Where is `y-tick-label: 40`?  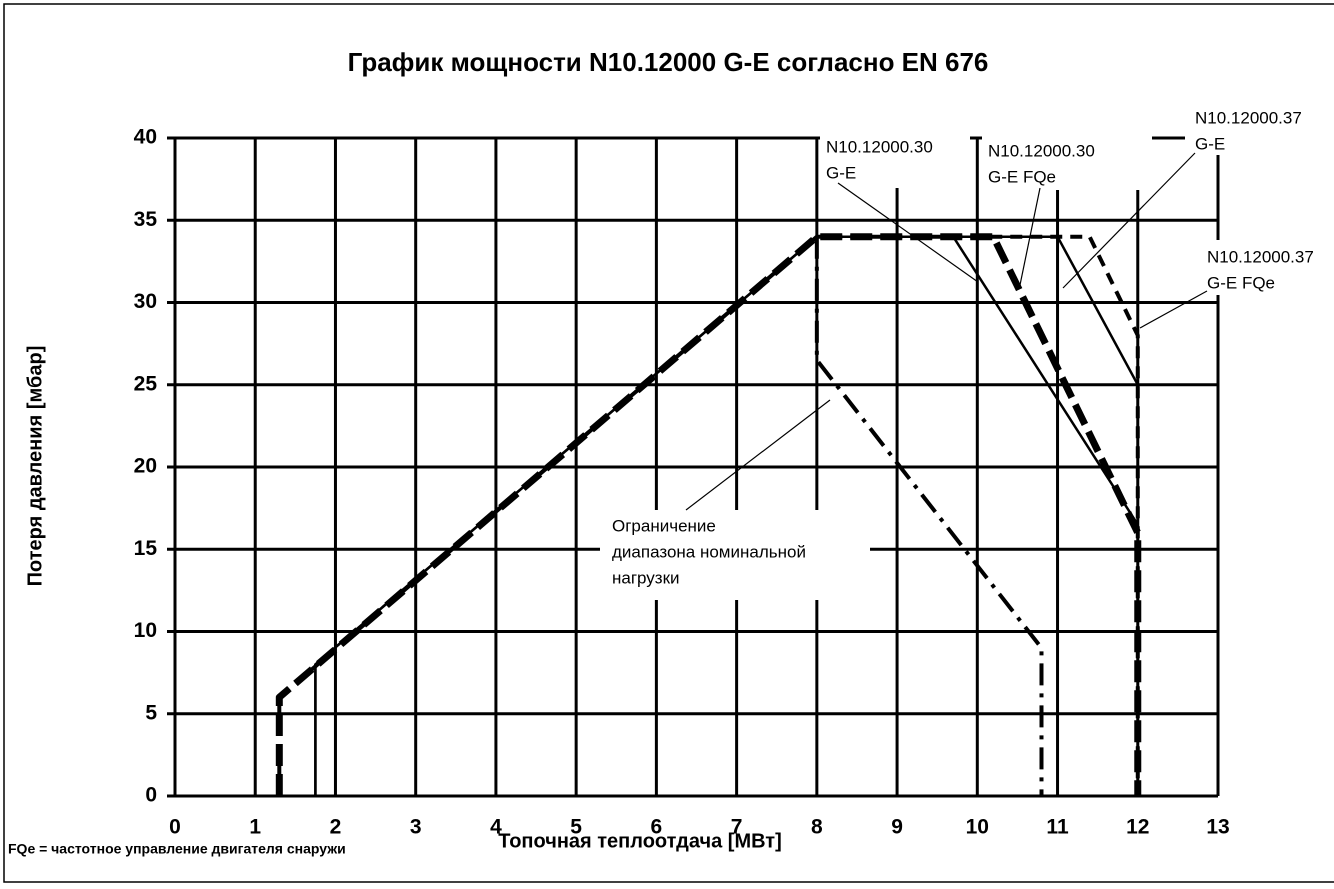
y-tick-label: 40 is located at coordinates (145, 137).